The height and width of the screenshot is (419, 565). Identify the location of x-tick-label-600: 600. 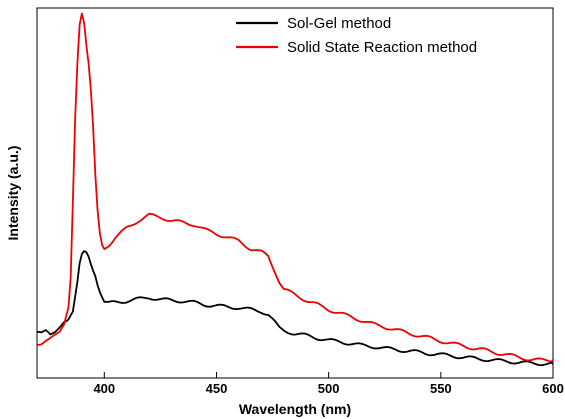
(553, 388).